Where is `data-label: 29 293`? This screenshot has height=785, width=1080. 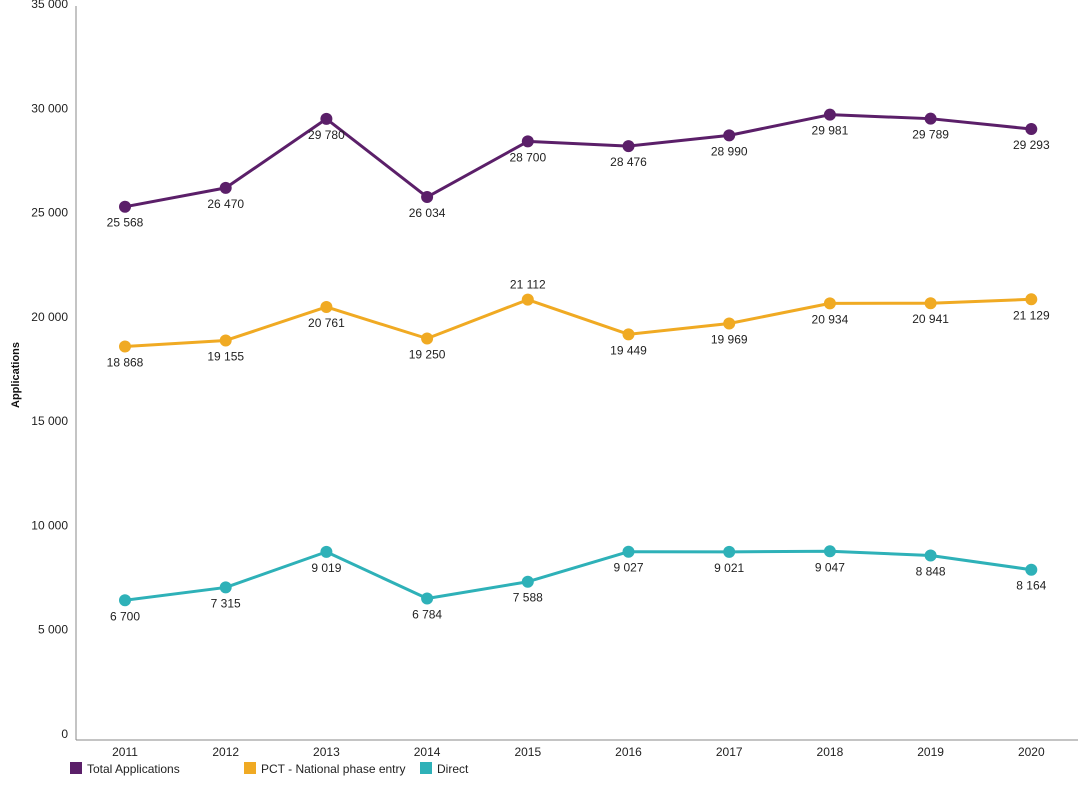
data-label: 29 293 is located at coordinates (1031, 145).